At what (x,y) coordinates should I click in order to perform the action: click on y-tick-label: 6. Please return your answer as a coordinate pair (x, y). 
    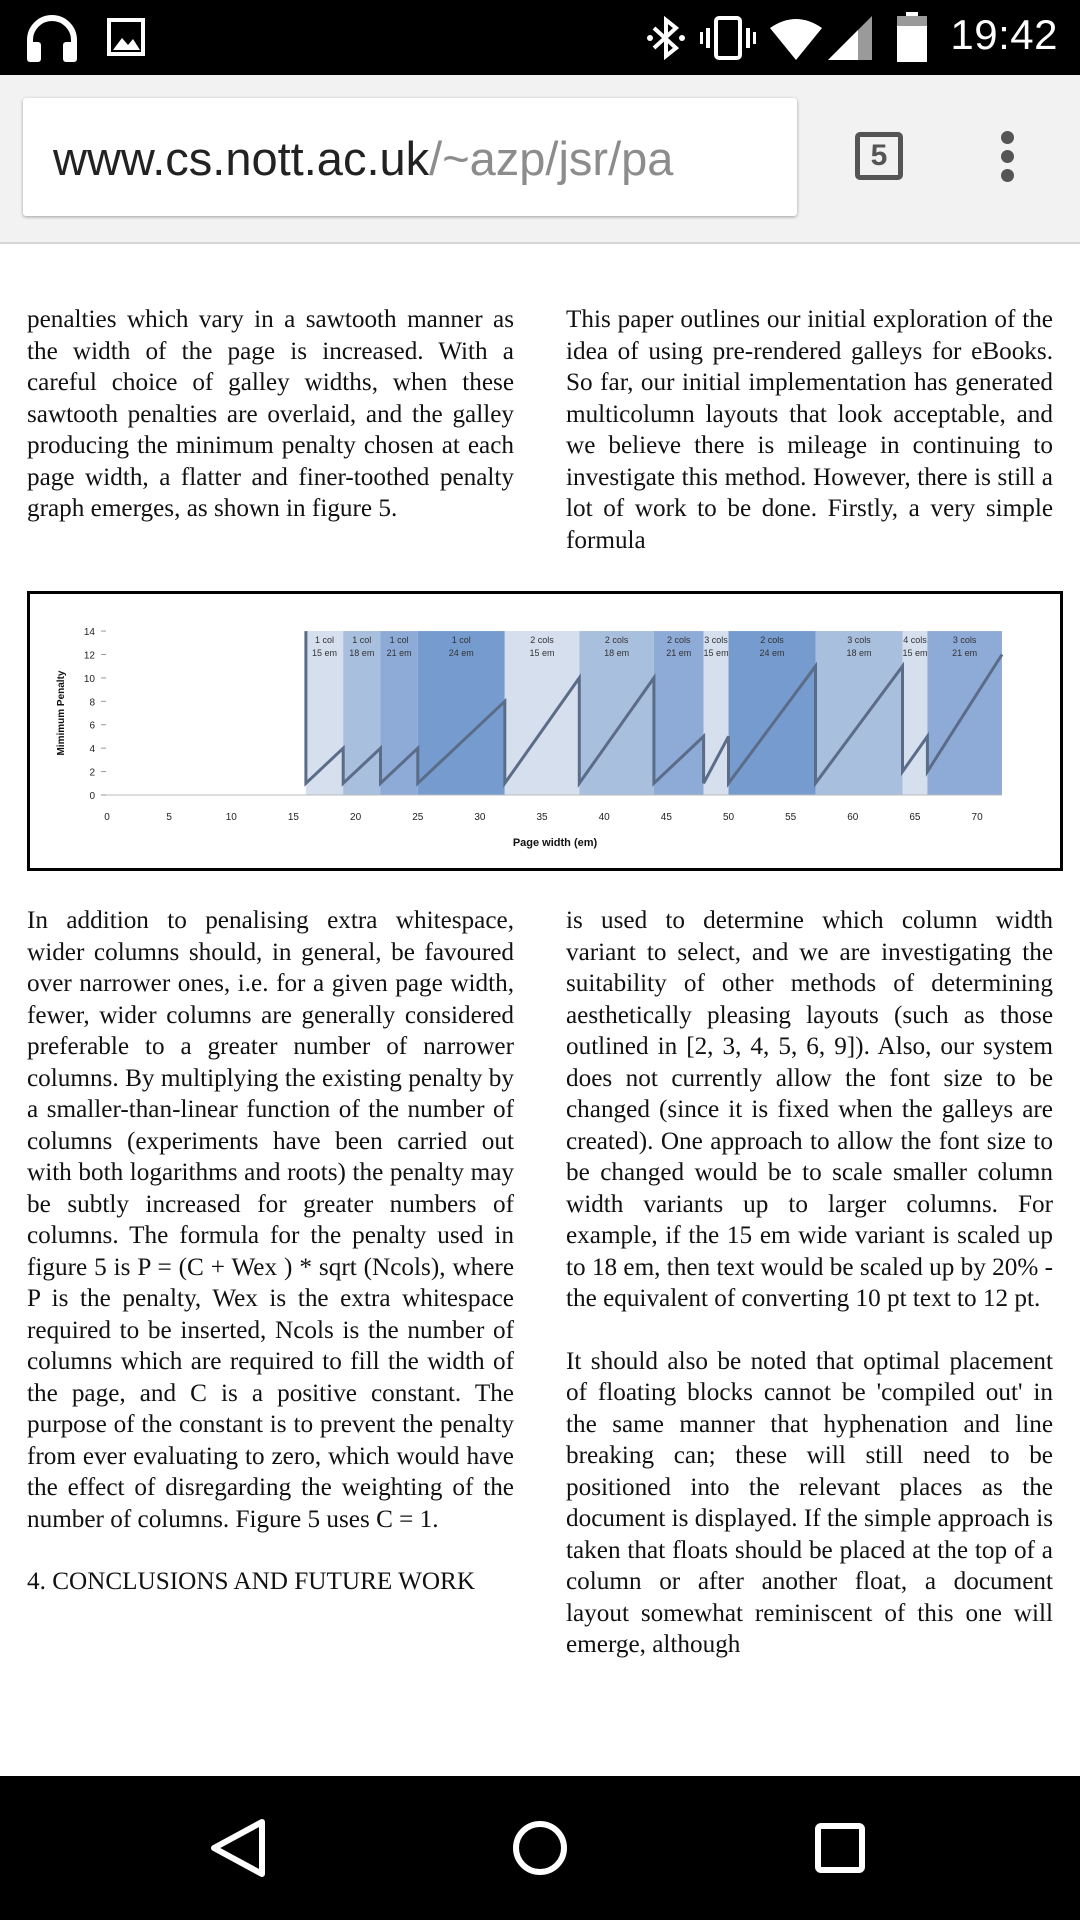
    Looking at the image, I should click on (92, 726).